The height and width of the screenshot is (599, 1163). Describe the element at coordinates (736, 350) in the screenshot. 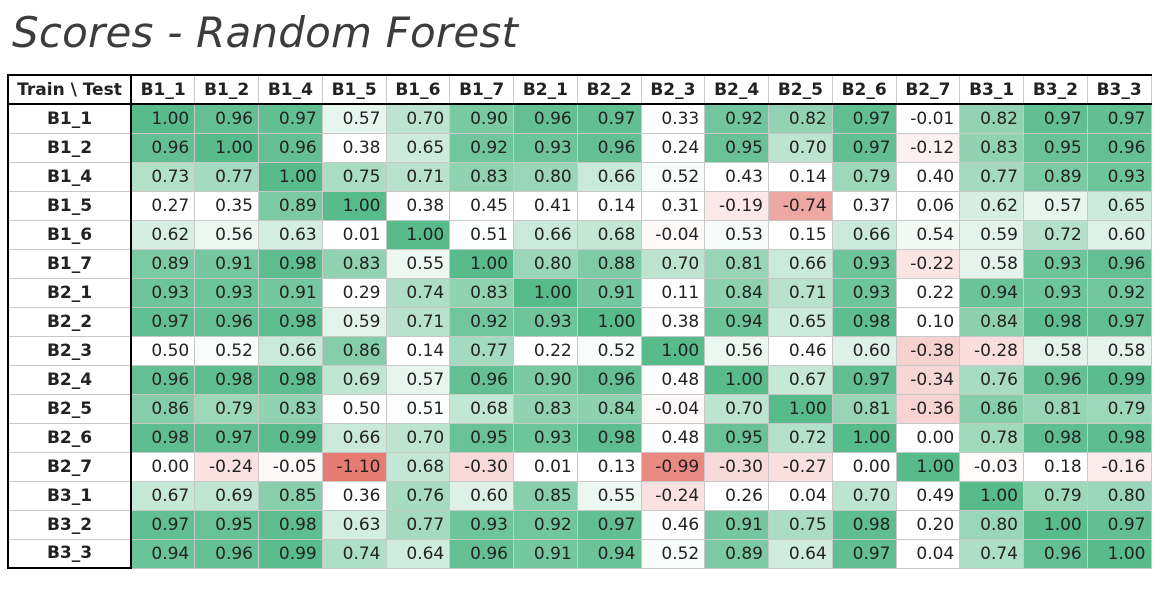

I see `heatmap-cell: 0.56` at that location.